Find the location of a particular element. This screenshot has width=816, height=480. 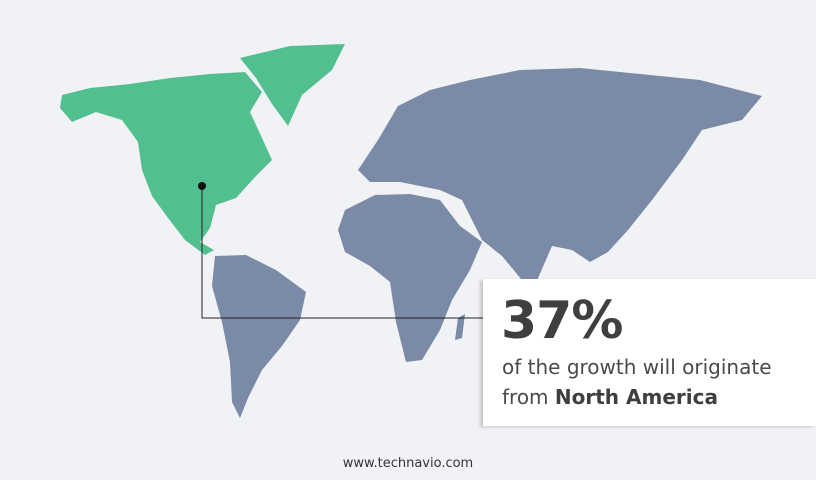

south-america is located at coordinates (259, 336).